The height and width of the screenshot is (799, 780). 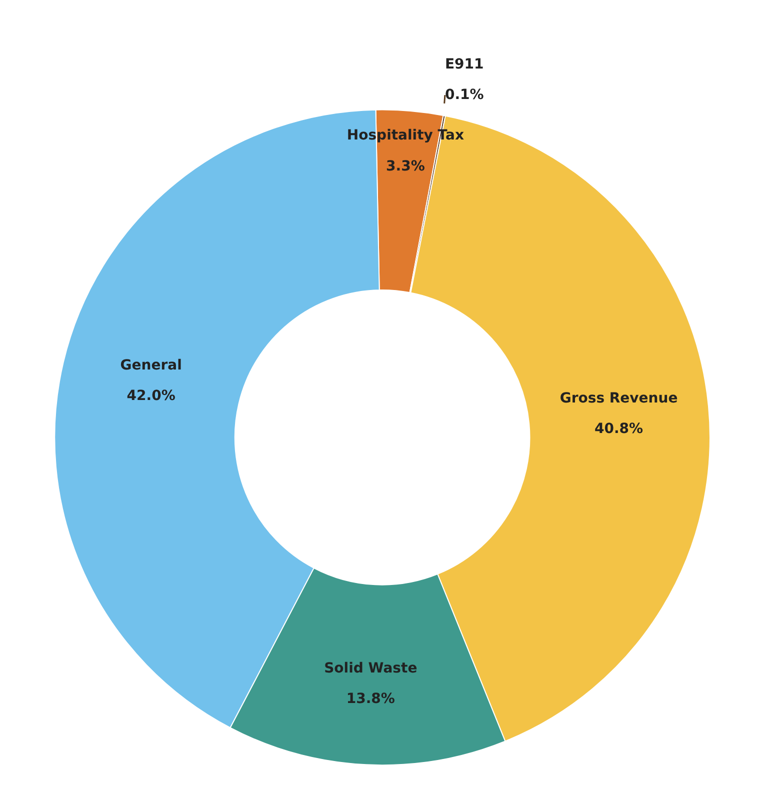 I want to click on data-label: 42.0%, so click(x=151, y=396).